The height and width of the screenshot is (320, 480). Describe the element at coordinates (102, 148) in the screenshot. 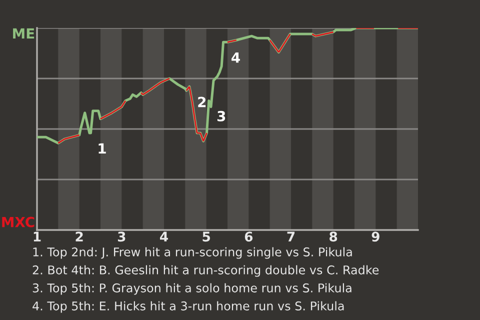

I see `annotation: 1` at that location.